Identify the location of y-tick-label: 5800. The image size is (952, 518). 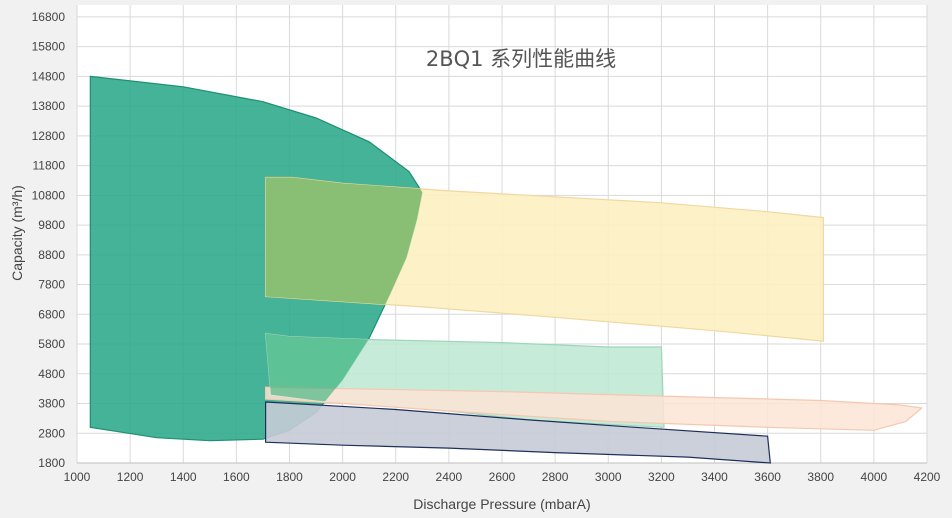
(51, 344).